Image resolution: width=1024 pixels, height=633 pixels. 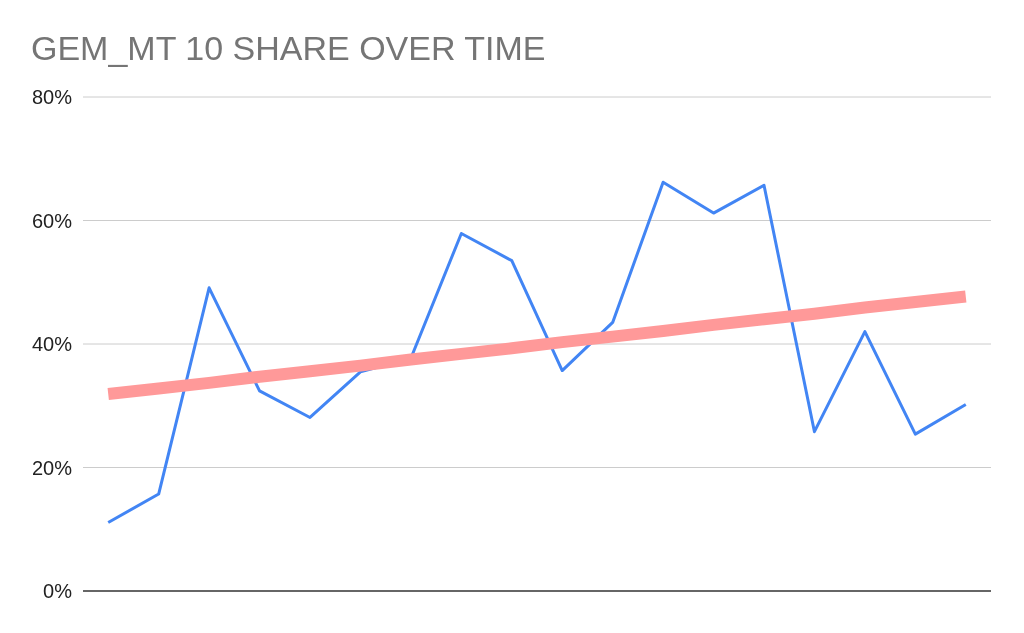 I want to click on y-tick-label: 80%, so click(x=52, y=97).